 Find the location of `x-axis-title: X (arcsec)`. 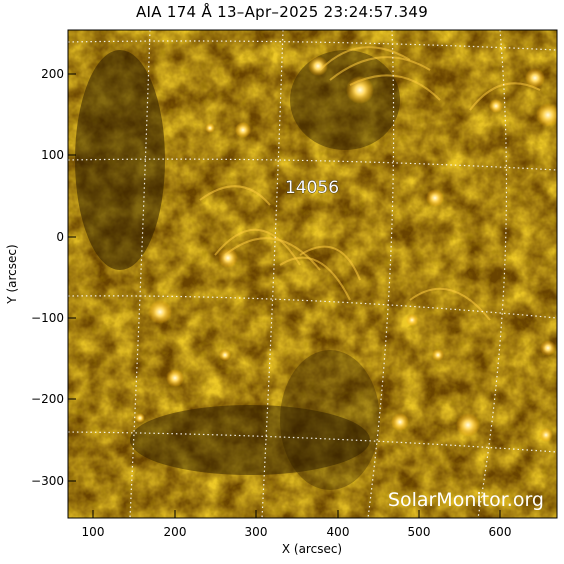

x-axis-title: X (arcsec) is located at coordinates (312, 549).